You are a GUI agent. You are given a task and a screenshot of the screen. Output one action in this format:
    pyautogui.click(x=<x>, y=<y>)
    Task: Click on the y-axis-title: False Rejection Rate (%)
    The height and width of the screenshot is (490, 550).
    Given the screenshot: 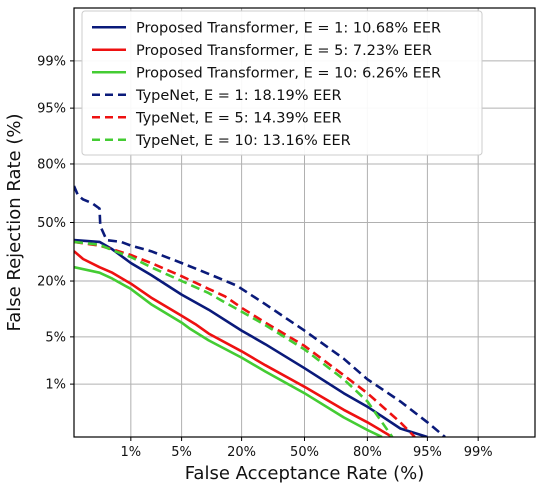 What is the action you would take?
    pyautogui.click(x=14, y=223)
    